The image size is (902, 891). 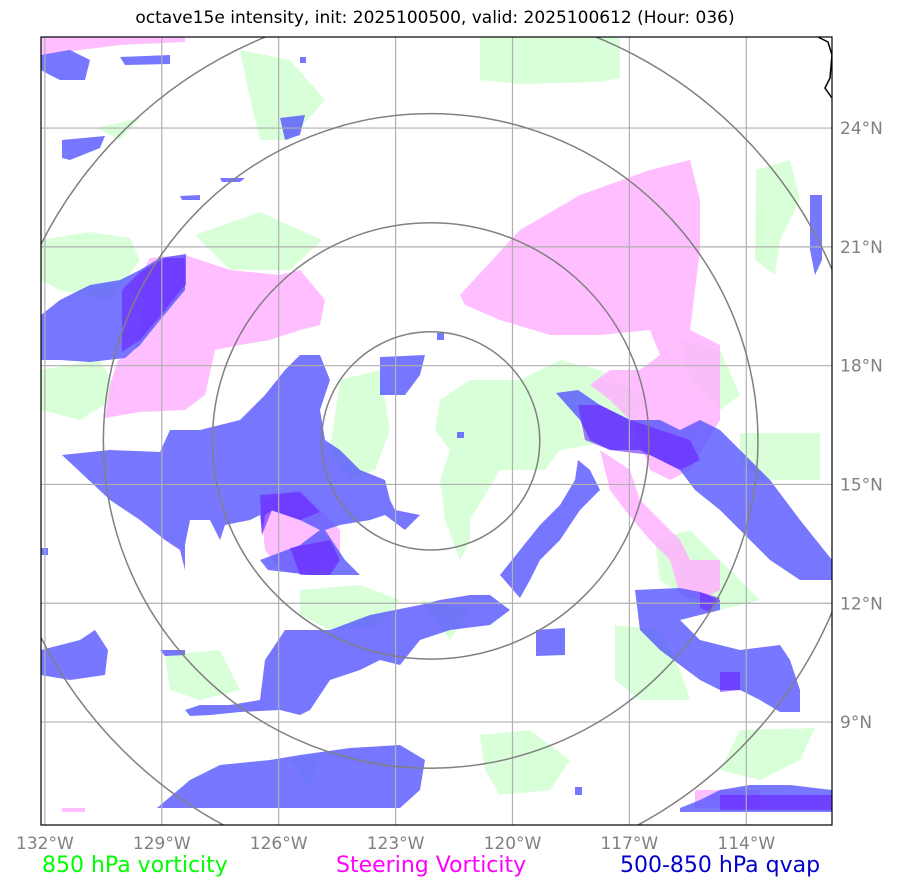 I want to click on x-tick-label: 123°W, so click(x=396, y=844).